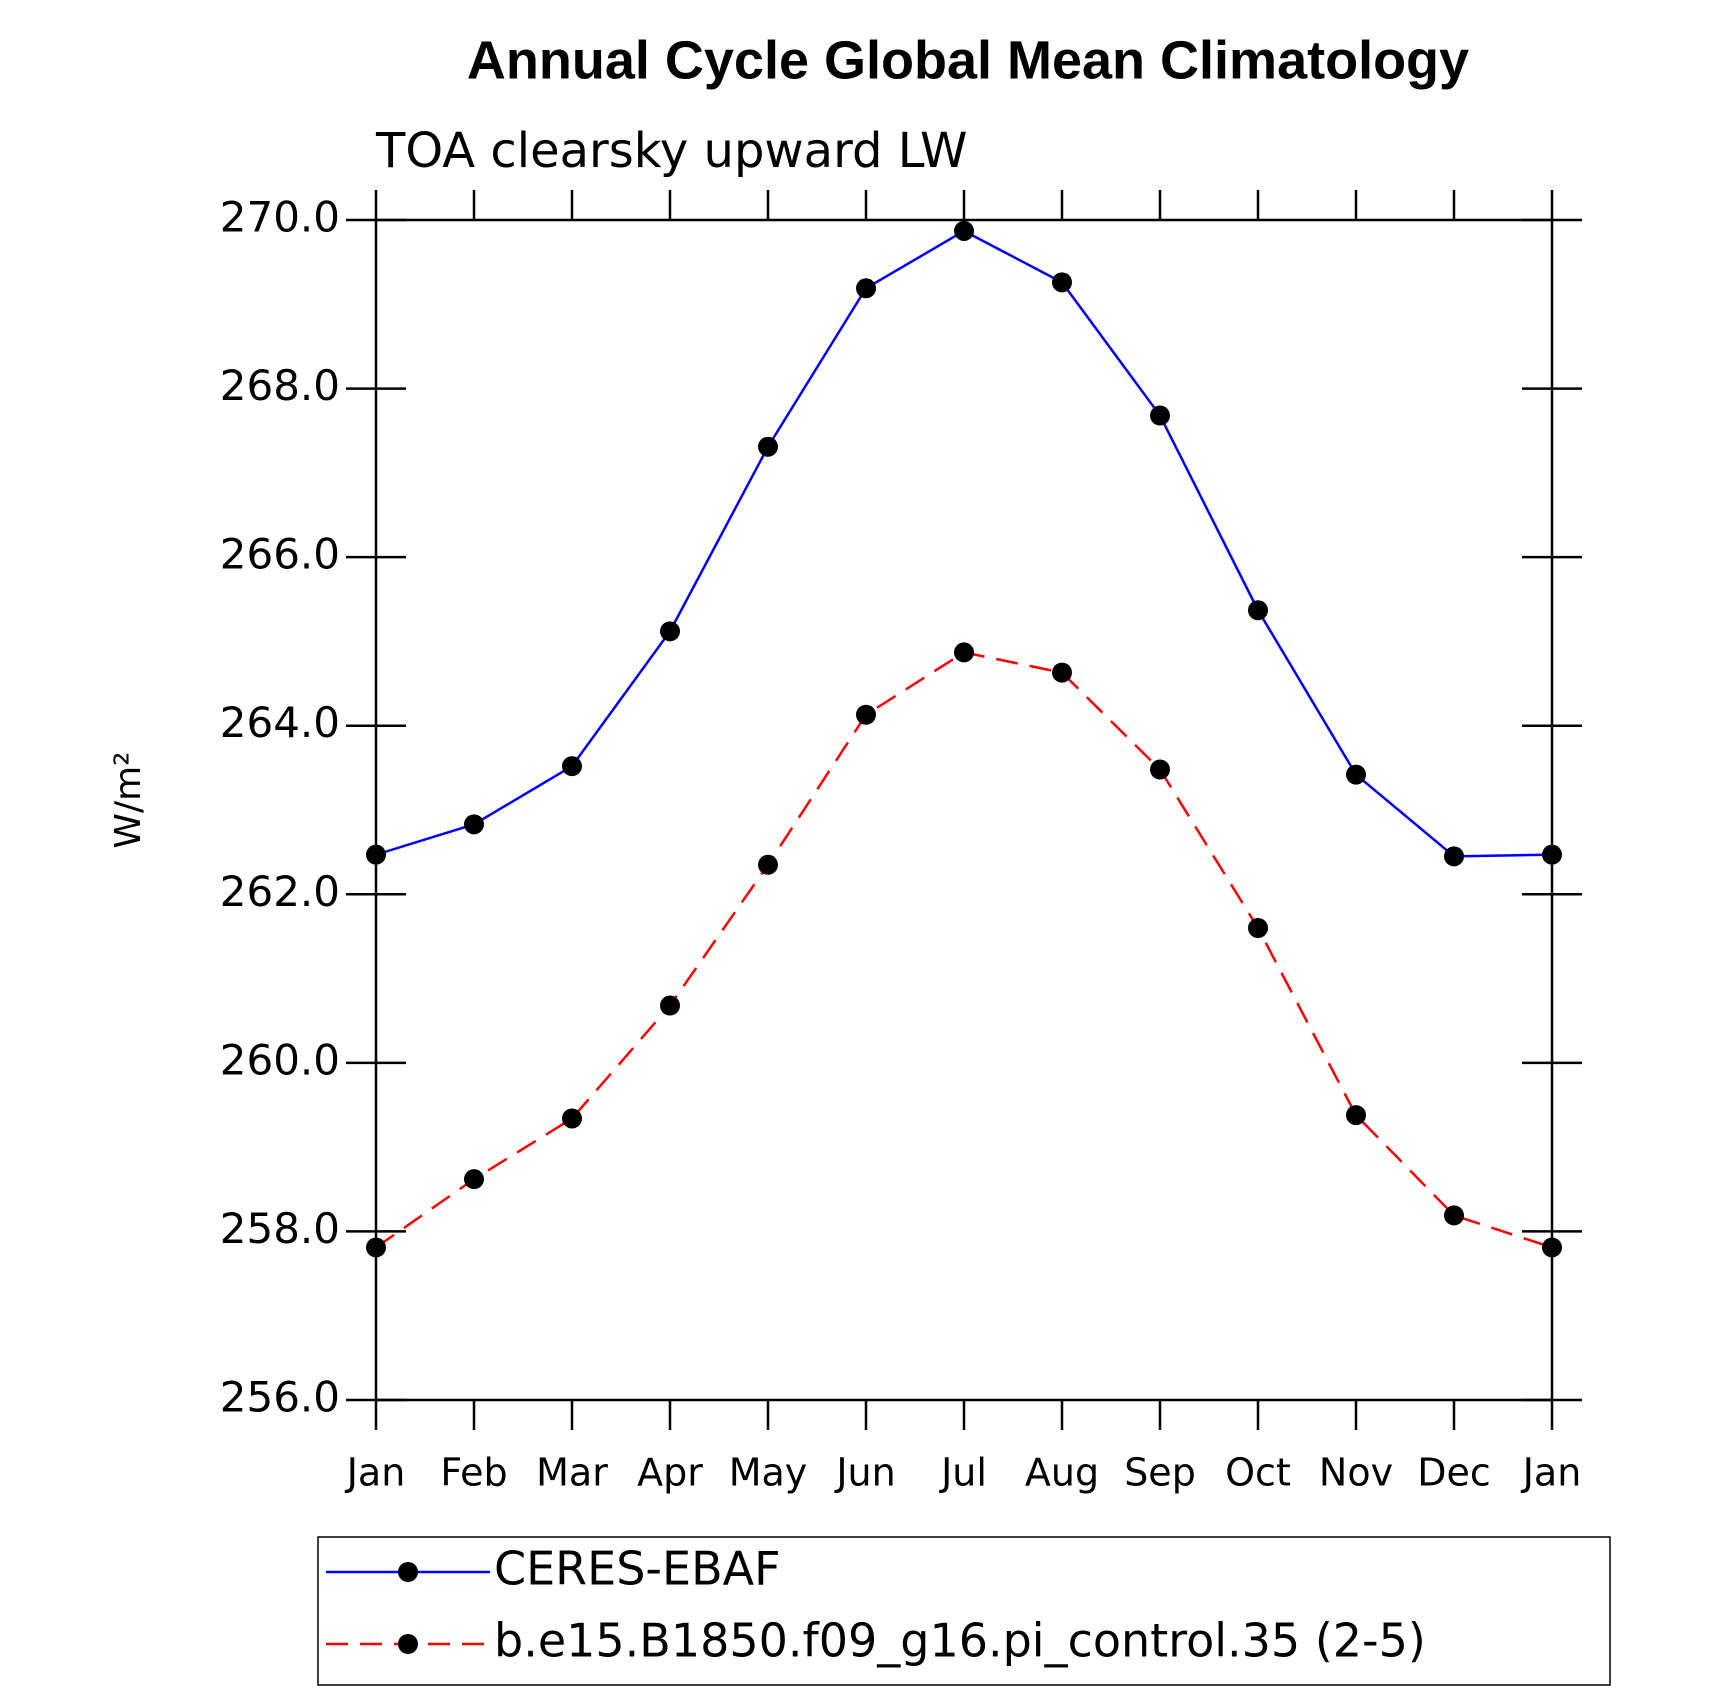 The height and width of the screenshot is (1691, 1710). I want to click on legend-box, so click(964, 1611).